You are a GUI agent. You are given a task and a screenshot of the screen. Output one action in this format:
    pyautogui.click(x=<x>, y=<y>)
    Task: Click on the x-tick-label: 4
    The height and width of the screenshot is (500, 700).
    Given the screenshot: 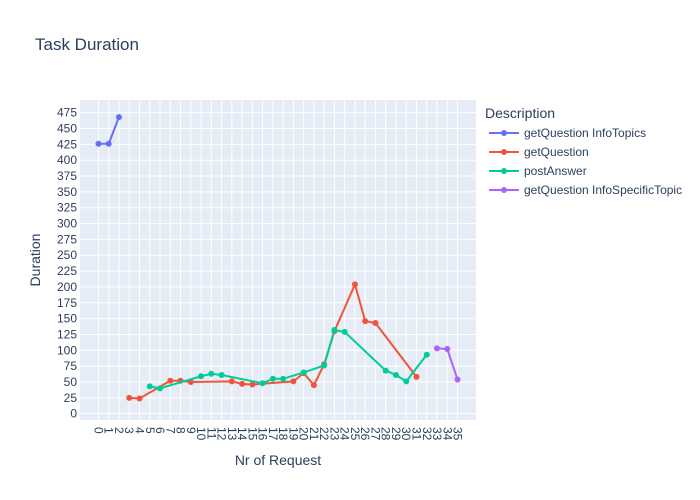 What is the action you would take?
    pyautogui.click(x=140, y=430)
    